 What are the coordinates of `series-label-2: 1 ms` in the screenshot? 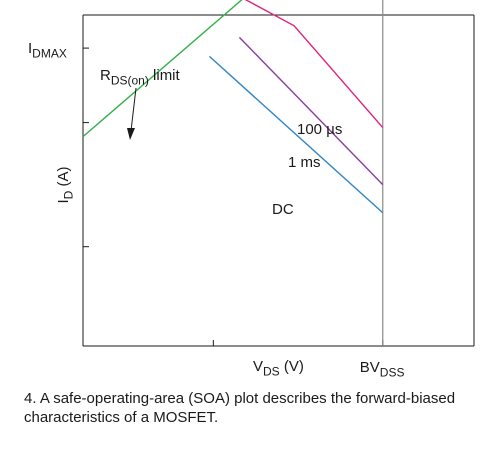 It's located at (304, 162).